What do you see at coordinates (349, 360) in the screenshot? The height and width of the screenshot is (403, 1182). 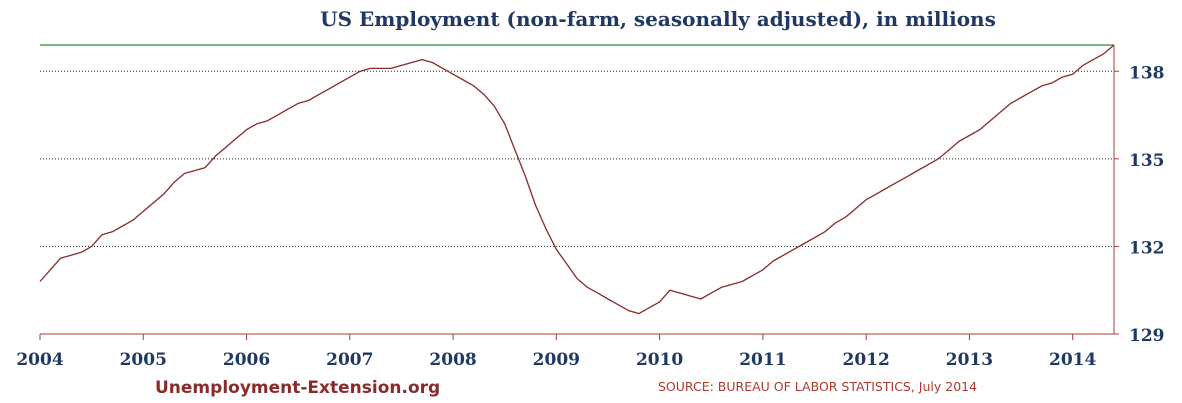 I see `x-tick-label-2007: 2007` at bounding box center [349, 360].